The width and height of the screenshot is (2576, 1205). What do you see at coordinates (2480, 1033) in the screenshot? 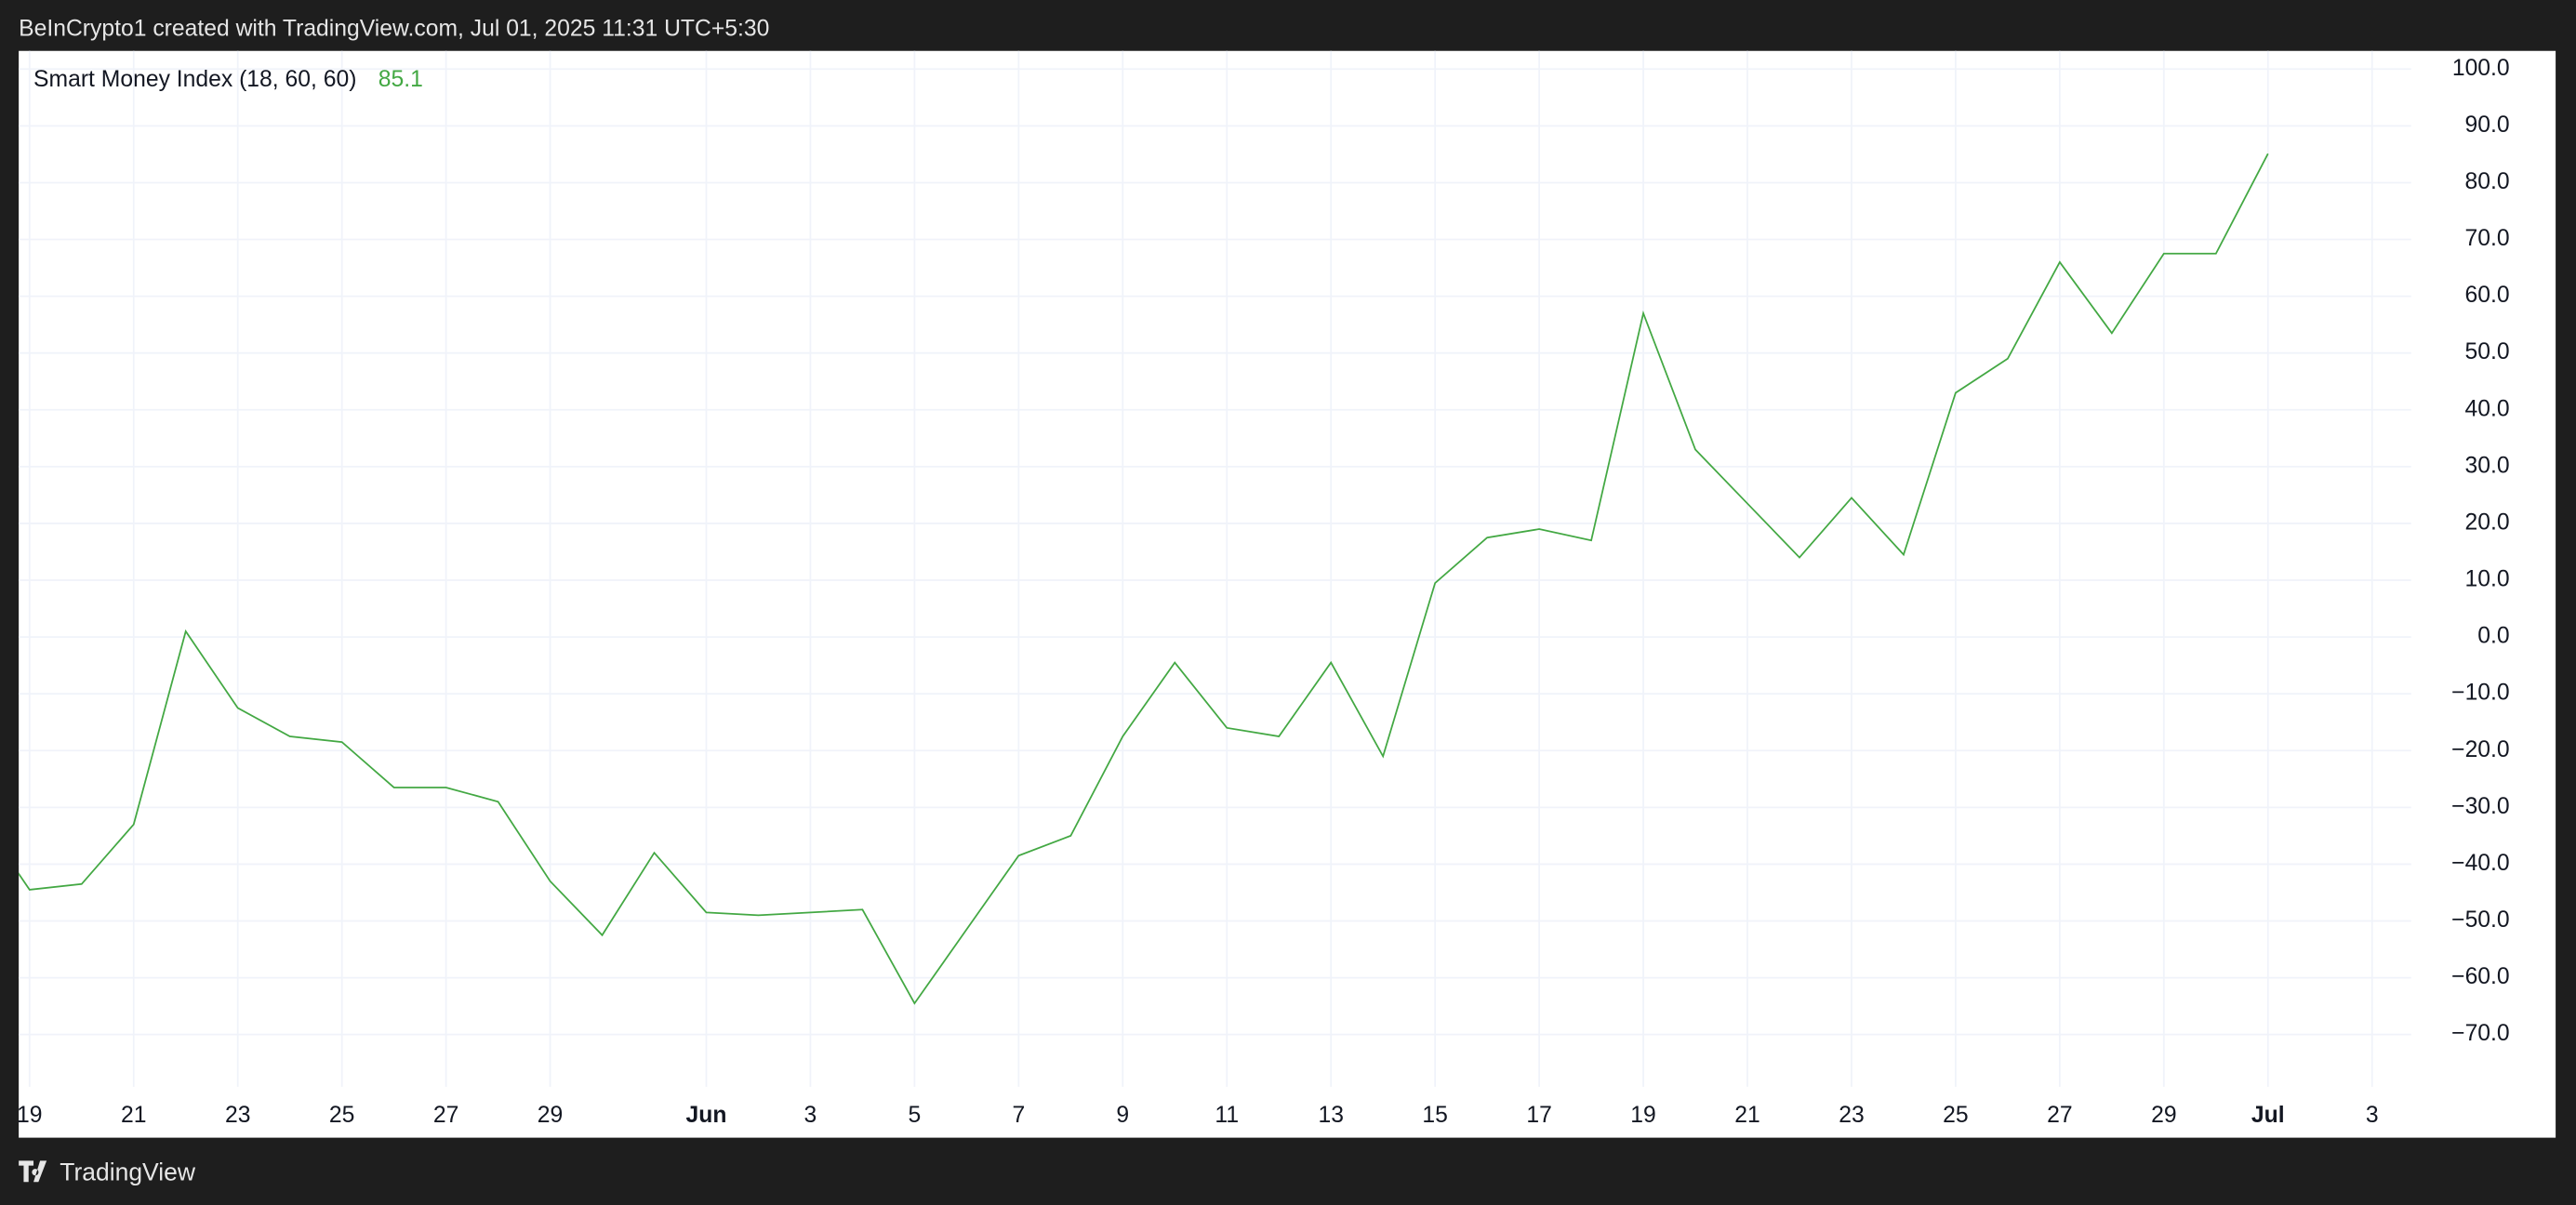
I see `y-tick-label: −70.0` at bounding box center [2480, 1033].